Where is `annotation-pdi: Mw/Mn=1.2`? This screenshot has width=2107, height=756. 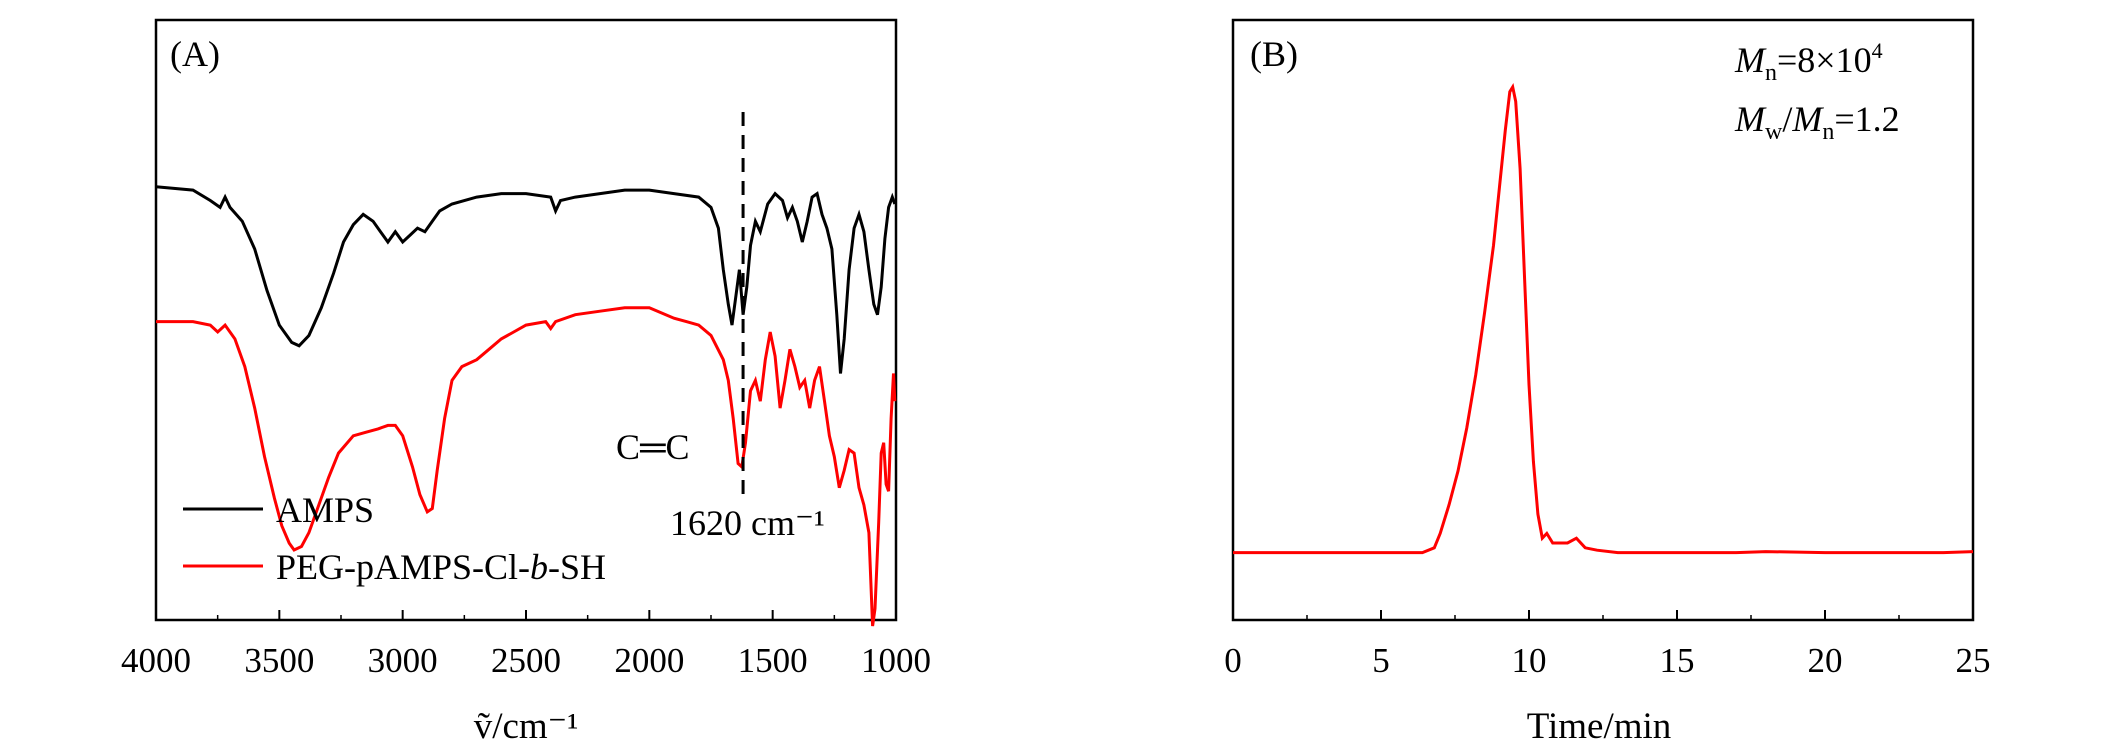 annotation-pdi: Mw/Mn=1.2 is located at coordinates (1817, 122).